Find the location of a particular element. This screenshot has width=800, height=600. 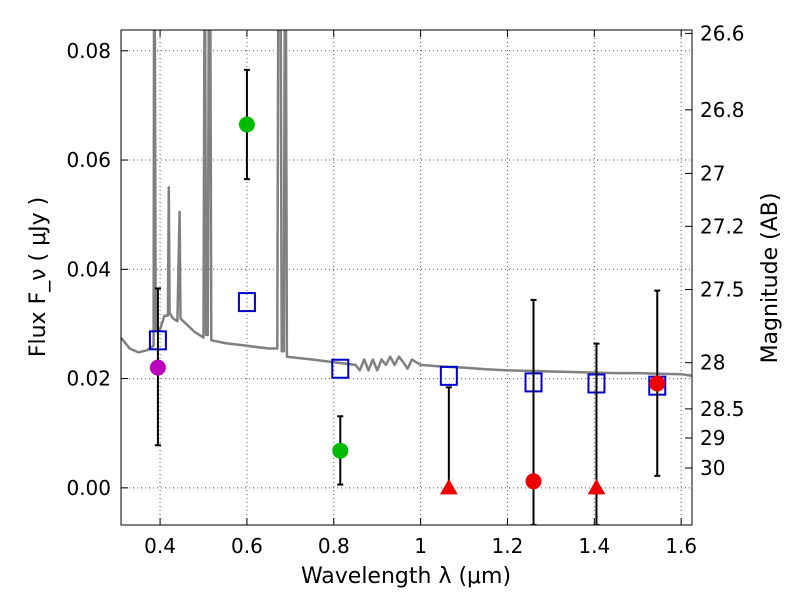

x-tick-label: 1.4 is located at coordinates (594, 546).